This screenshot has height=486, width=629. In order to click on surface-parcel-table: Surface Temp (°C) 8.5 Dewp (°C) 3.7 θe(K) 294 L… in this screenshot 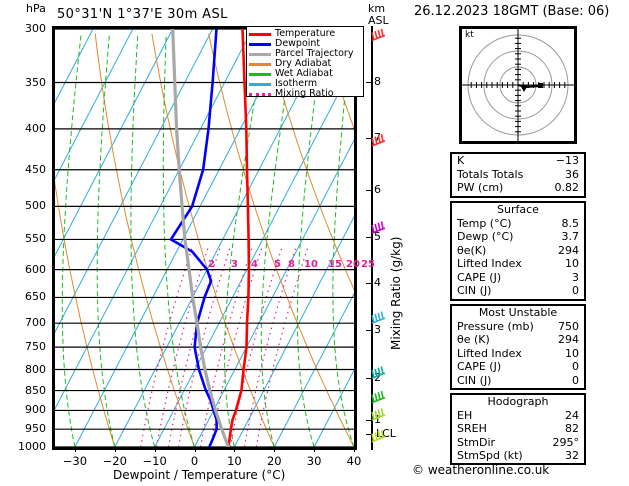, I will do `click(518, 251)`.